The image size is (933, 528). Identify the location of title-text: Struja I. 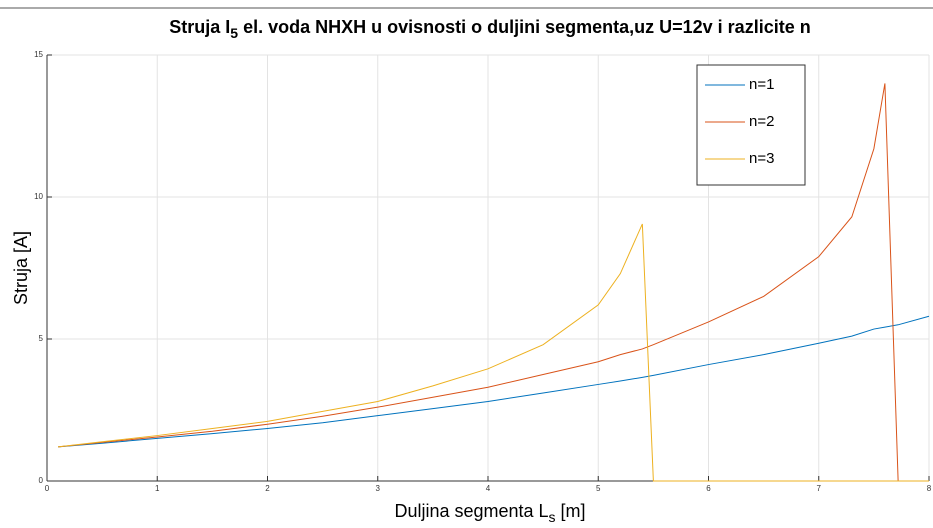
(199, 27).